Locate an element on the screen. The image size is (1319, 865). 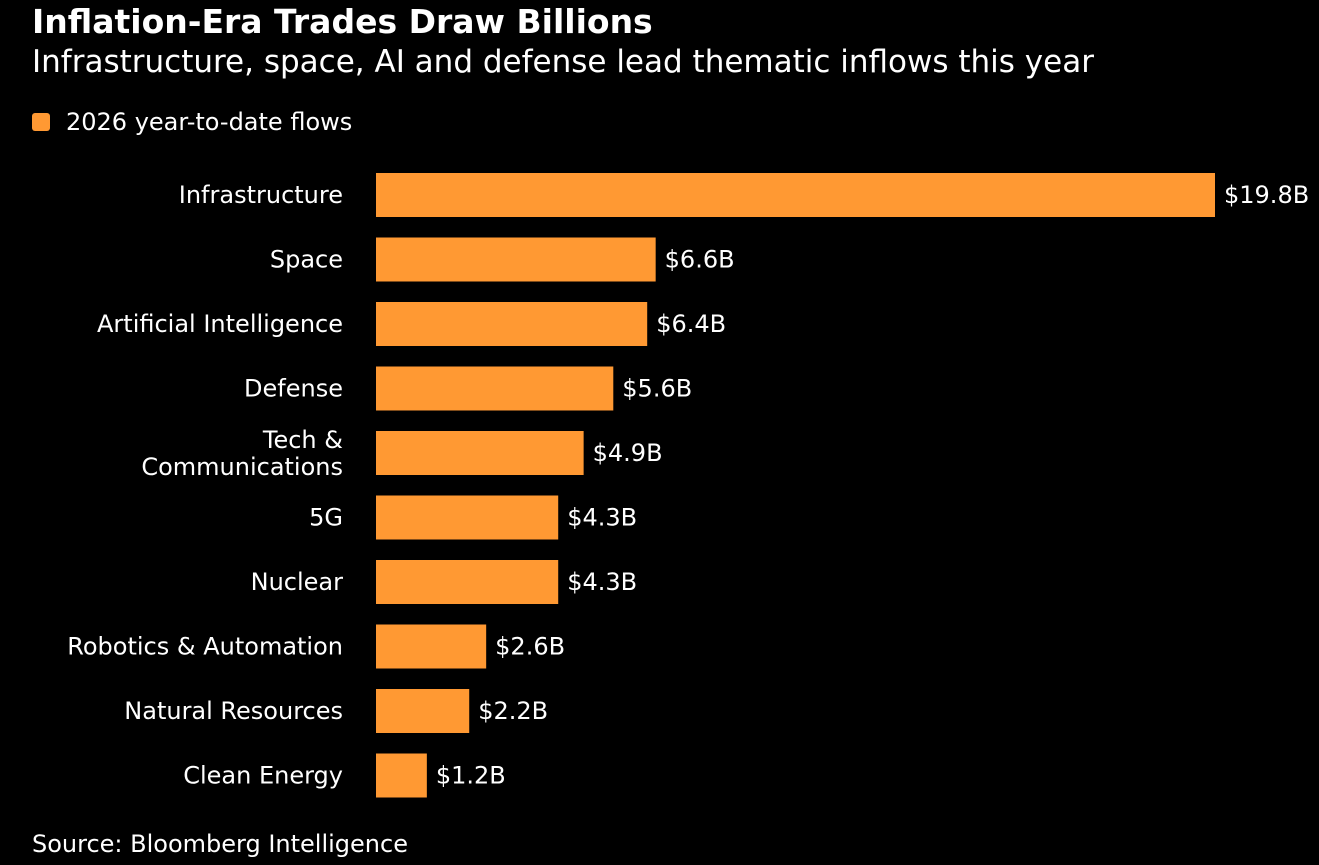
chart-title: Inflation-Era Trades Draw Billions is located at coordinates (342, 21).